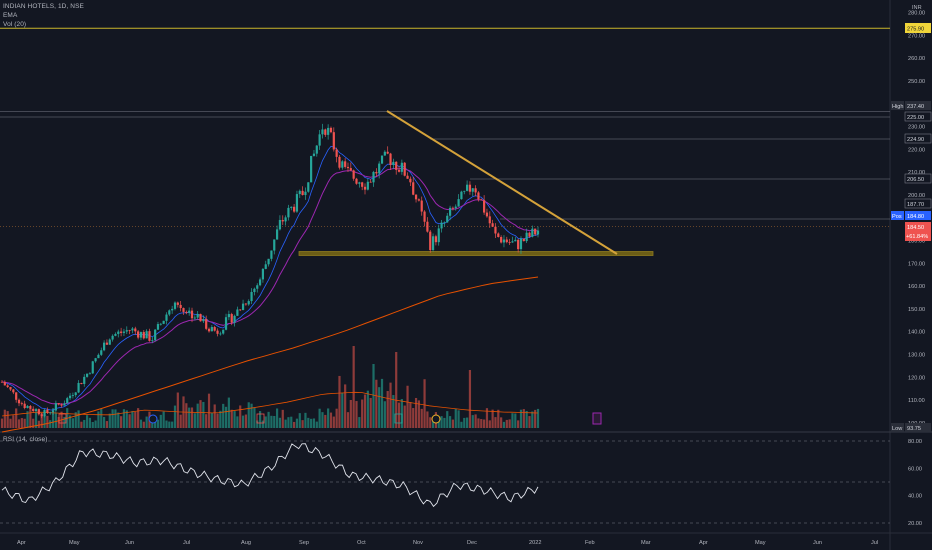 The image size is (932, 550). I want to click on time-tick-label: May, so click(760, 543).